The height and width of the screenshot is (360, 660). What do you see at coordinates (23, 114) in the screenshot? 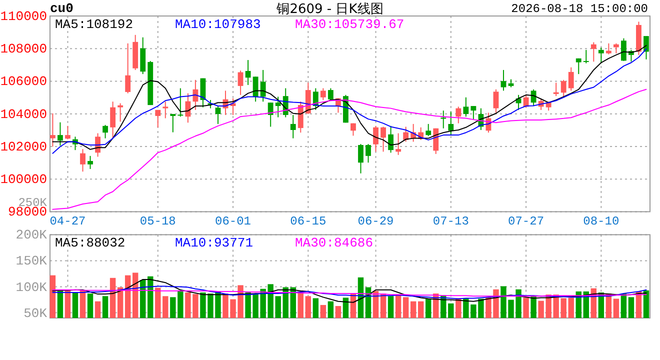
I see `y-tick-label: 104000` at bounding box center [23, 114].